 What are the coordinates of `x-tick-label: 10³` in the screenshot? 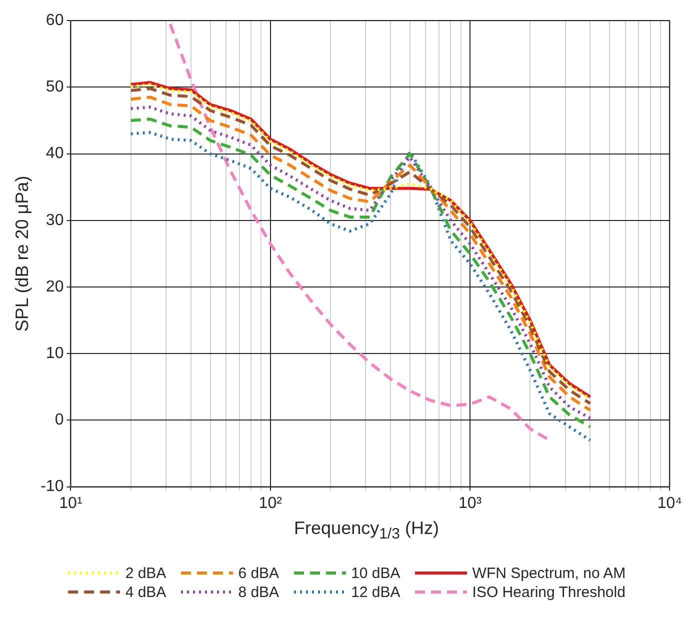 It's located at (470, 503).